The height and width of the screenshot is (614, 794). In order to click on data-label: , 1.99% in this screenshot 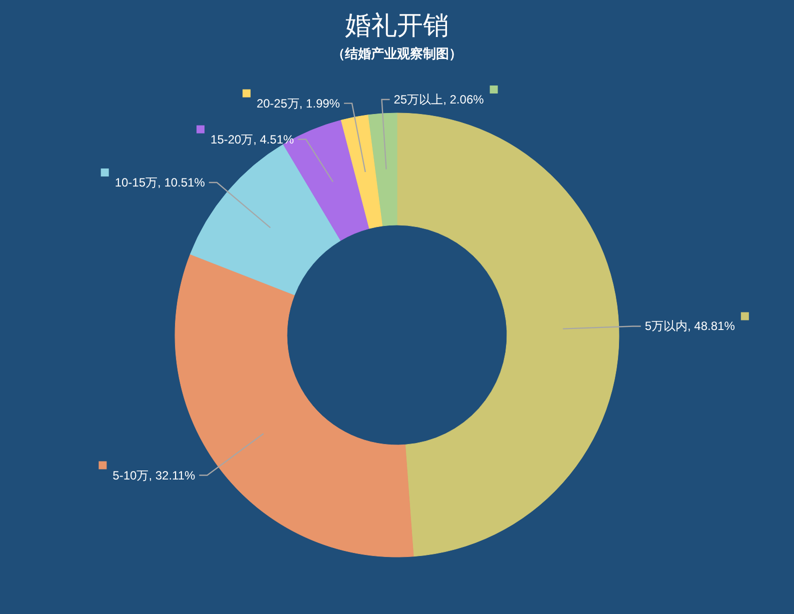, I will do `click(319, 103)`.